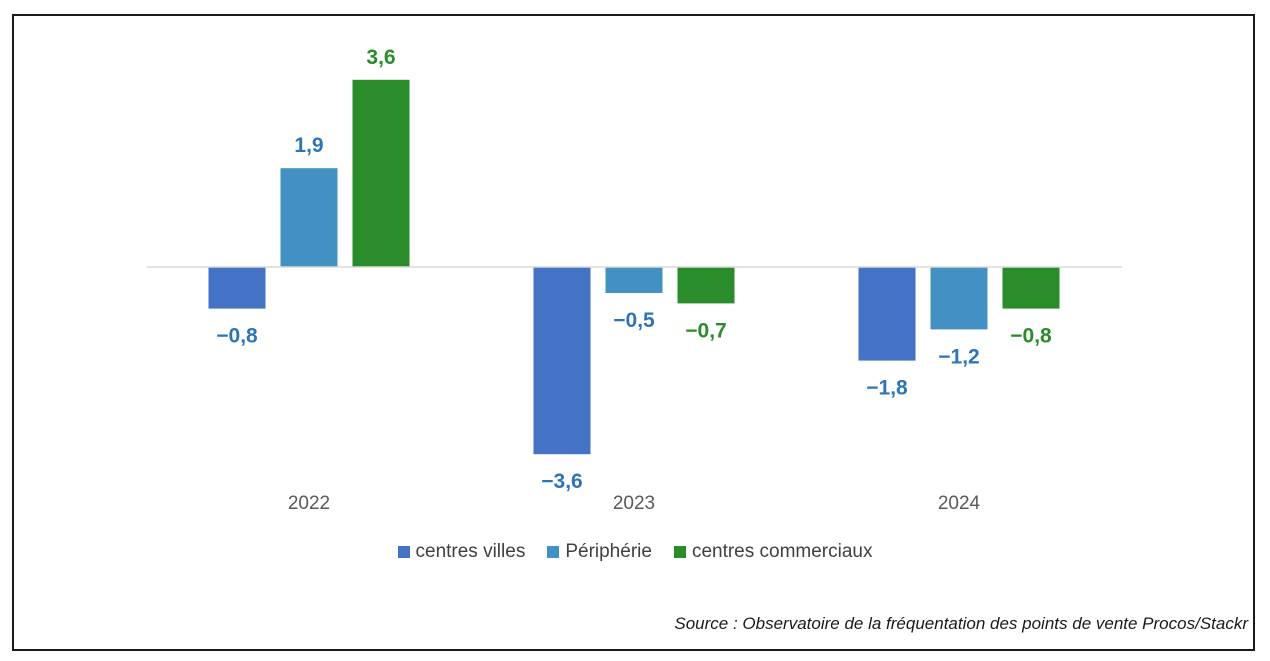  I want to click on data-label-centres-commerciaux-2023: −0,7, so click(705, 330).